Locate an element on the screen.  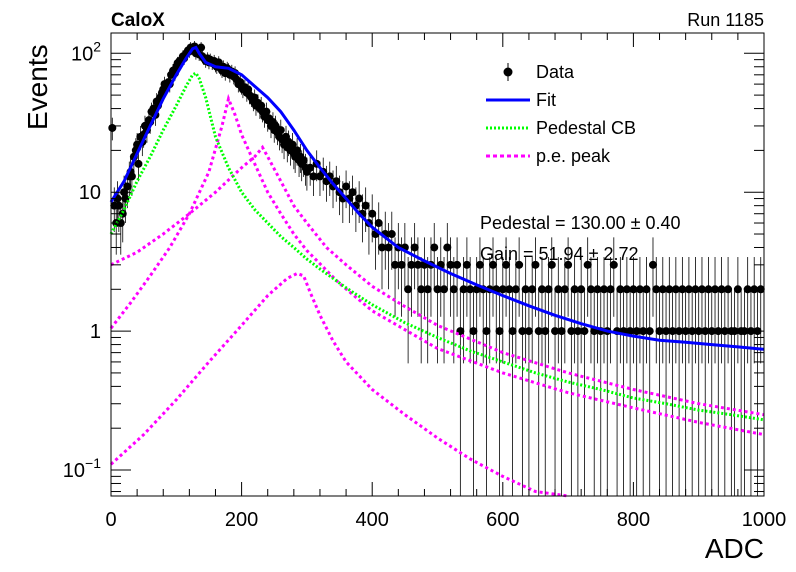
legend-entry-data: Data is located at coordinates (539, 72).